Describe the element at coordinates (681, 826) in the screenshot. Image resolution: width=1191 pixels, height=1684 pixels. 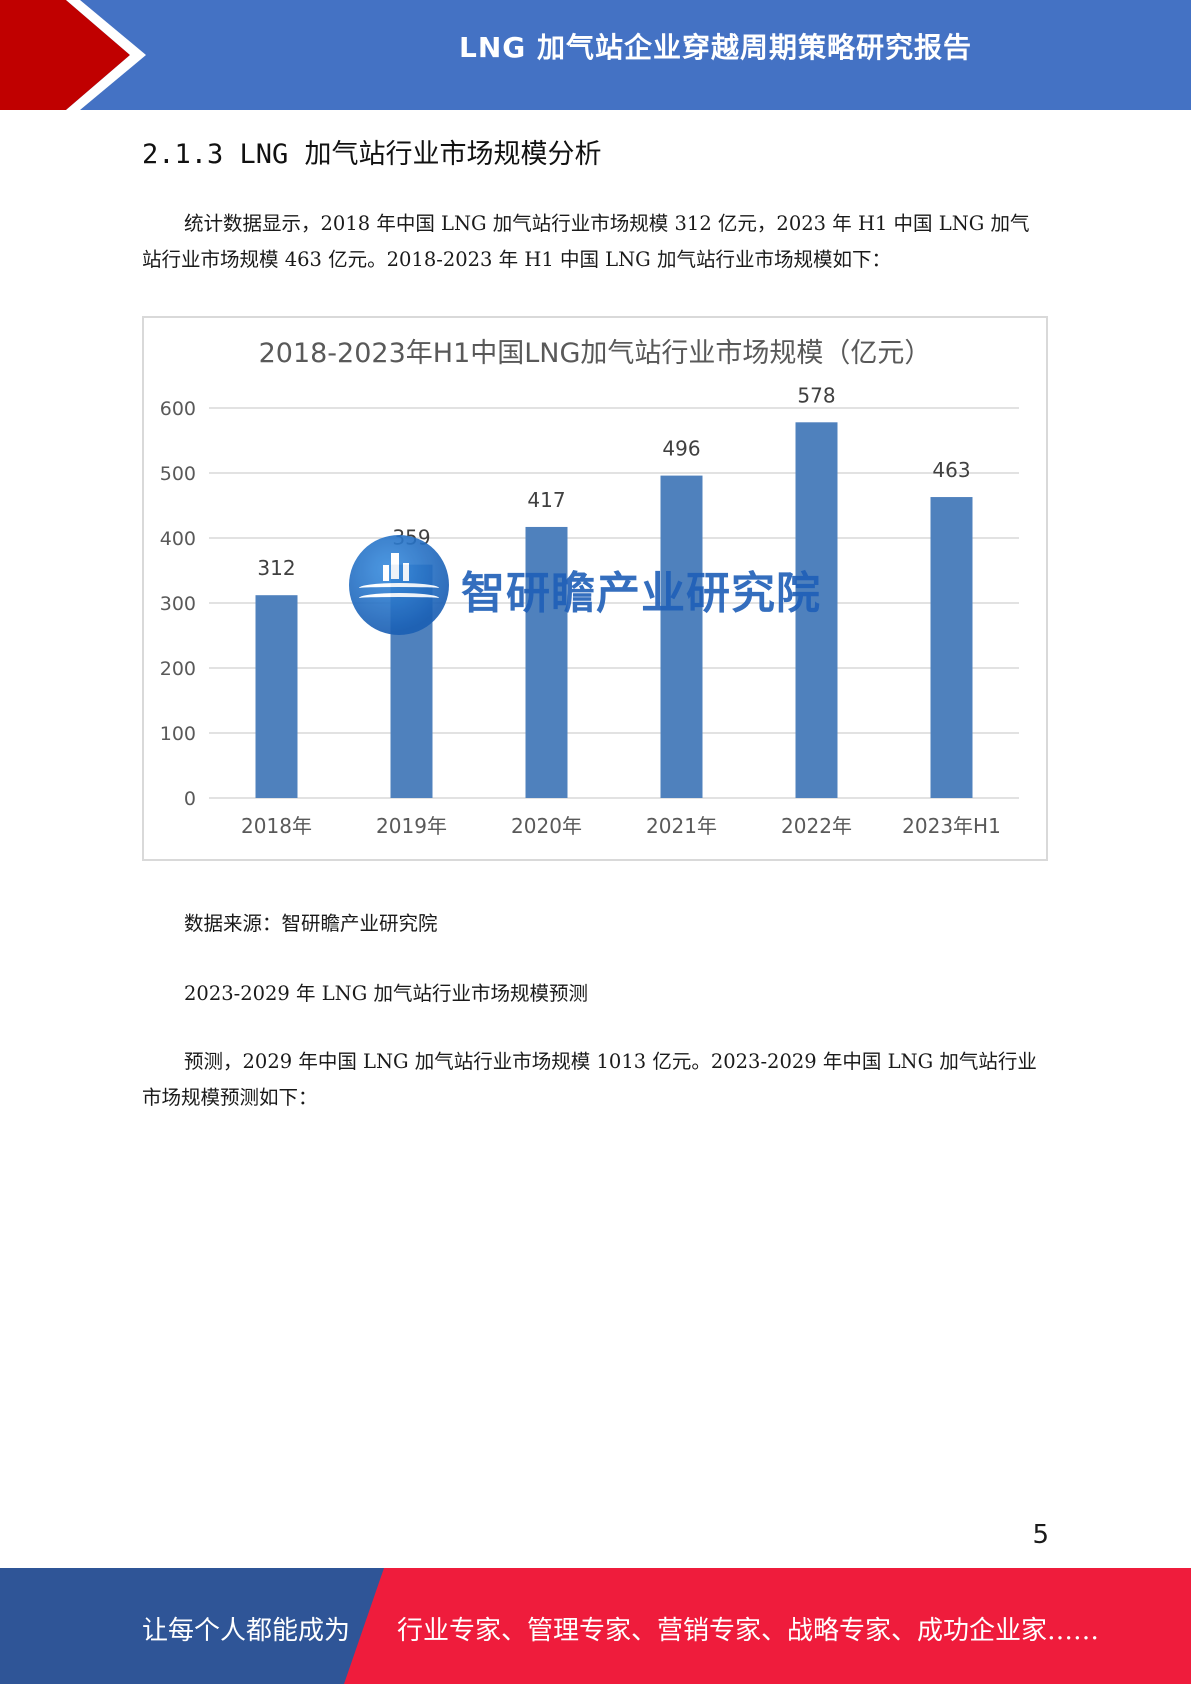
I see `x-tick-label: 2021年` at that location.